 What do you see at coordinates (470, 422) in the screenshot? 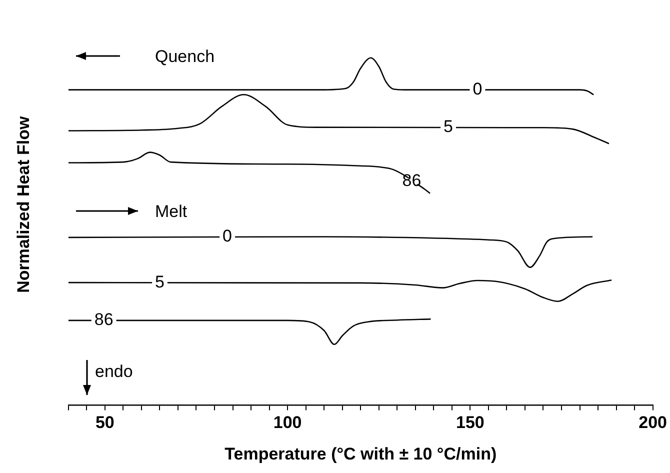
I see `x-tick-label: 150` at bounding box center [470, 422].